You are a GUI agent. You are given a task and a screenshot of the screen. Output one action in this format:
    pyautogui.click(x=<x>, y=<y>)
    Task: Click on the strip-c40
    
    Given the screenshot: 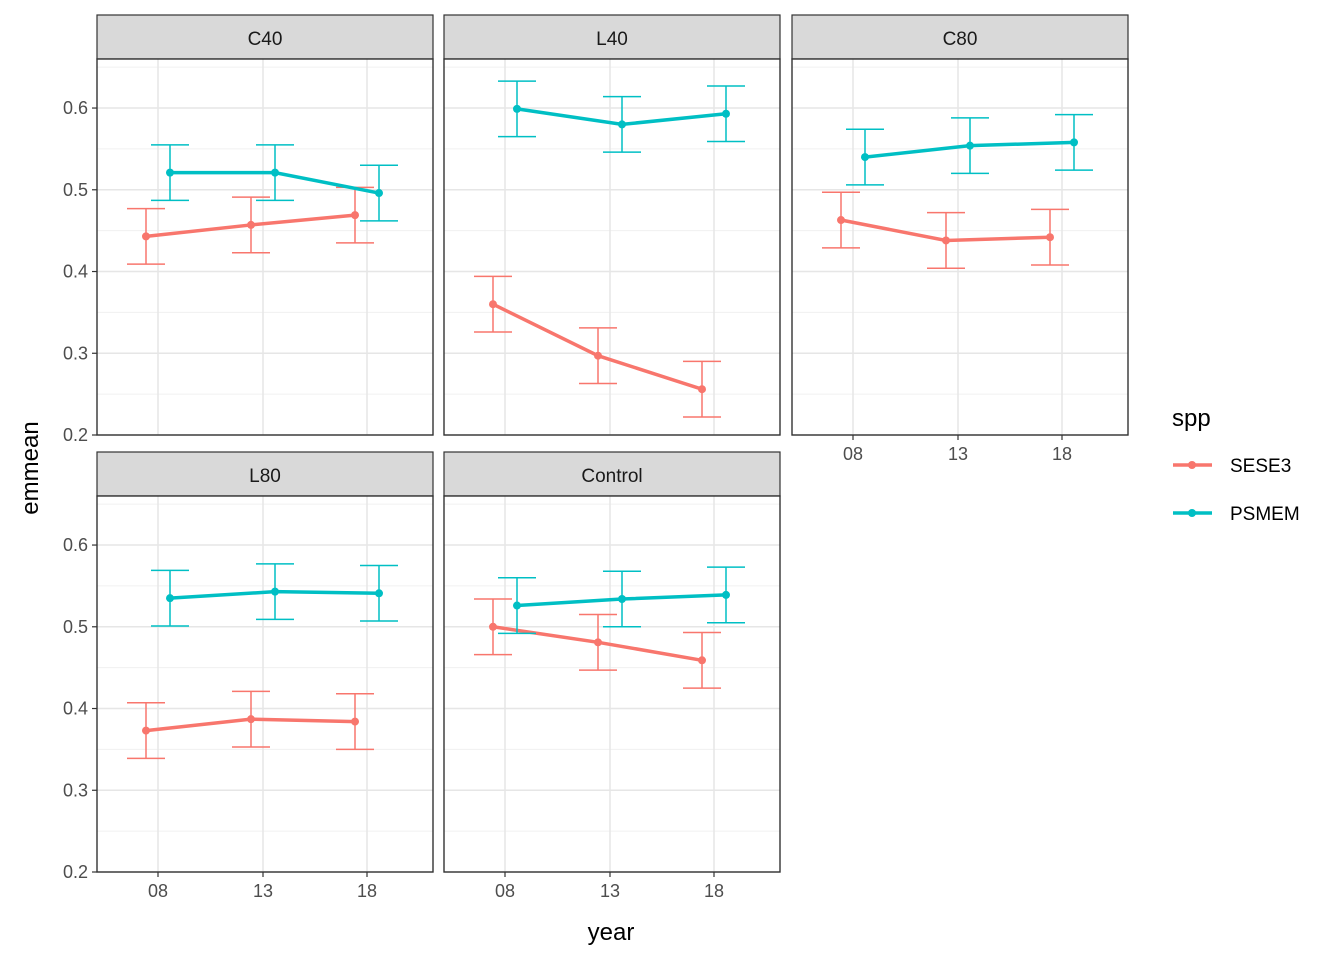 What is the action you would take?
    pyautogui.click(x=265, y=37)
    